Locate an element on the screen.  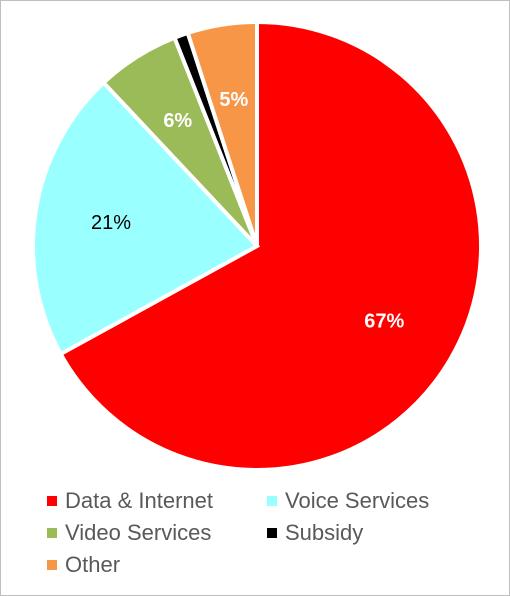
legend-label-other: Other is located at coordinates (93, 564).